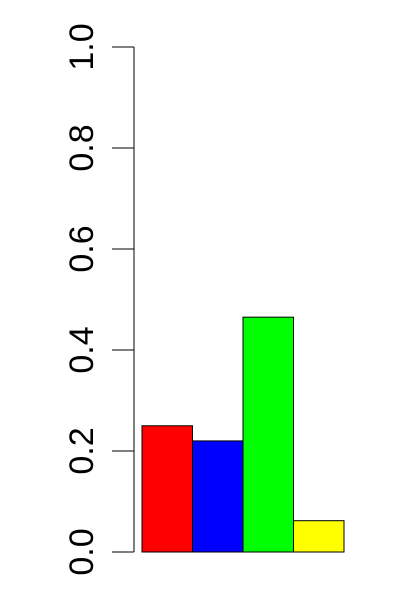 Image resolution: width=400 pixels, height=600 pixels. What do you see at coordinates (82, 450) in the screenshot?
I see `y-tick-label: 0.2` at bounding box center [82, 450].